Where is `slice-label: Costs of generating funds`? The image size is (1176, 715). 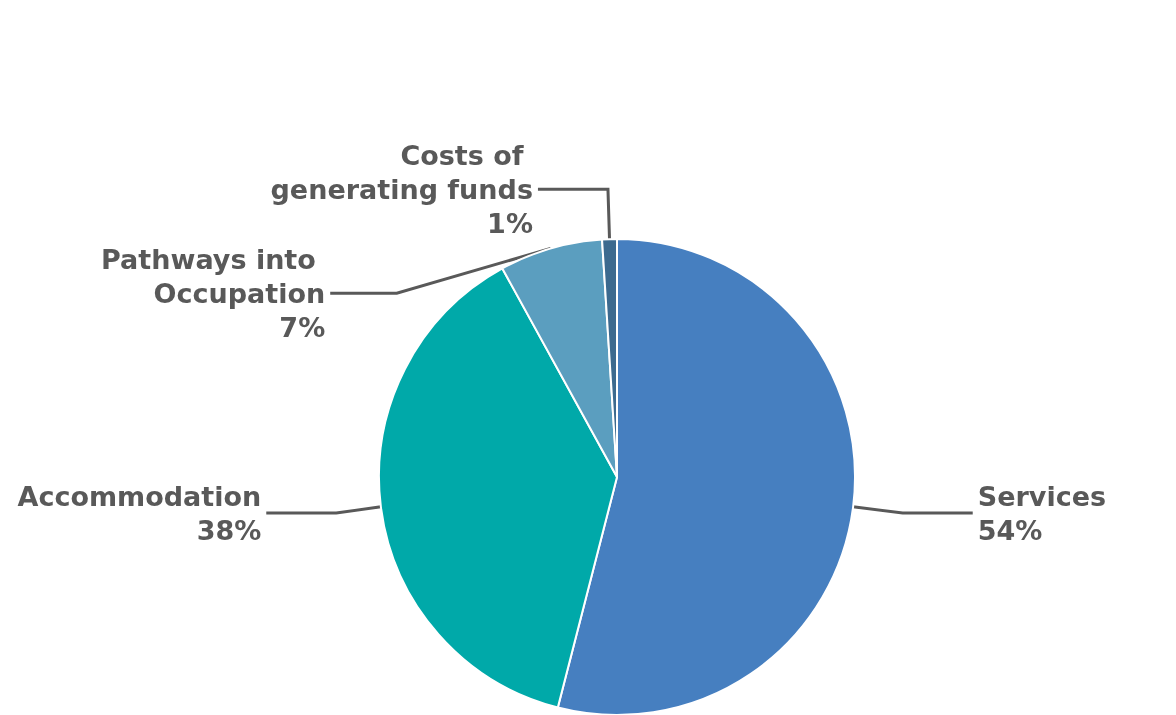
slice-label: Costs of generating funds is located at coordinates (401, 172).